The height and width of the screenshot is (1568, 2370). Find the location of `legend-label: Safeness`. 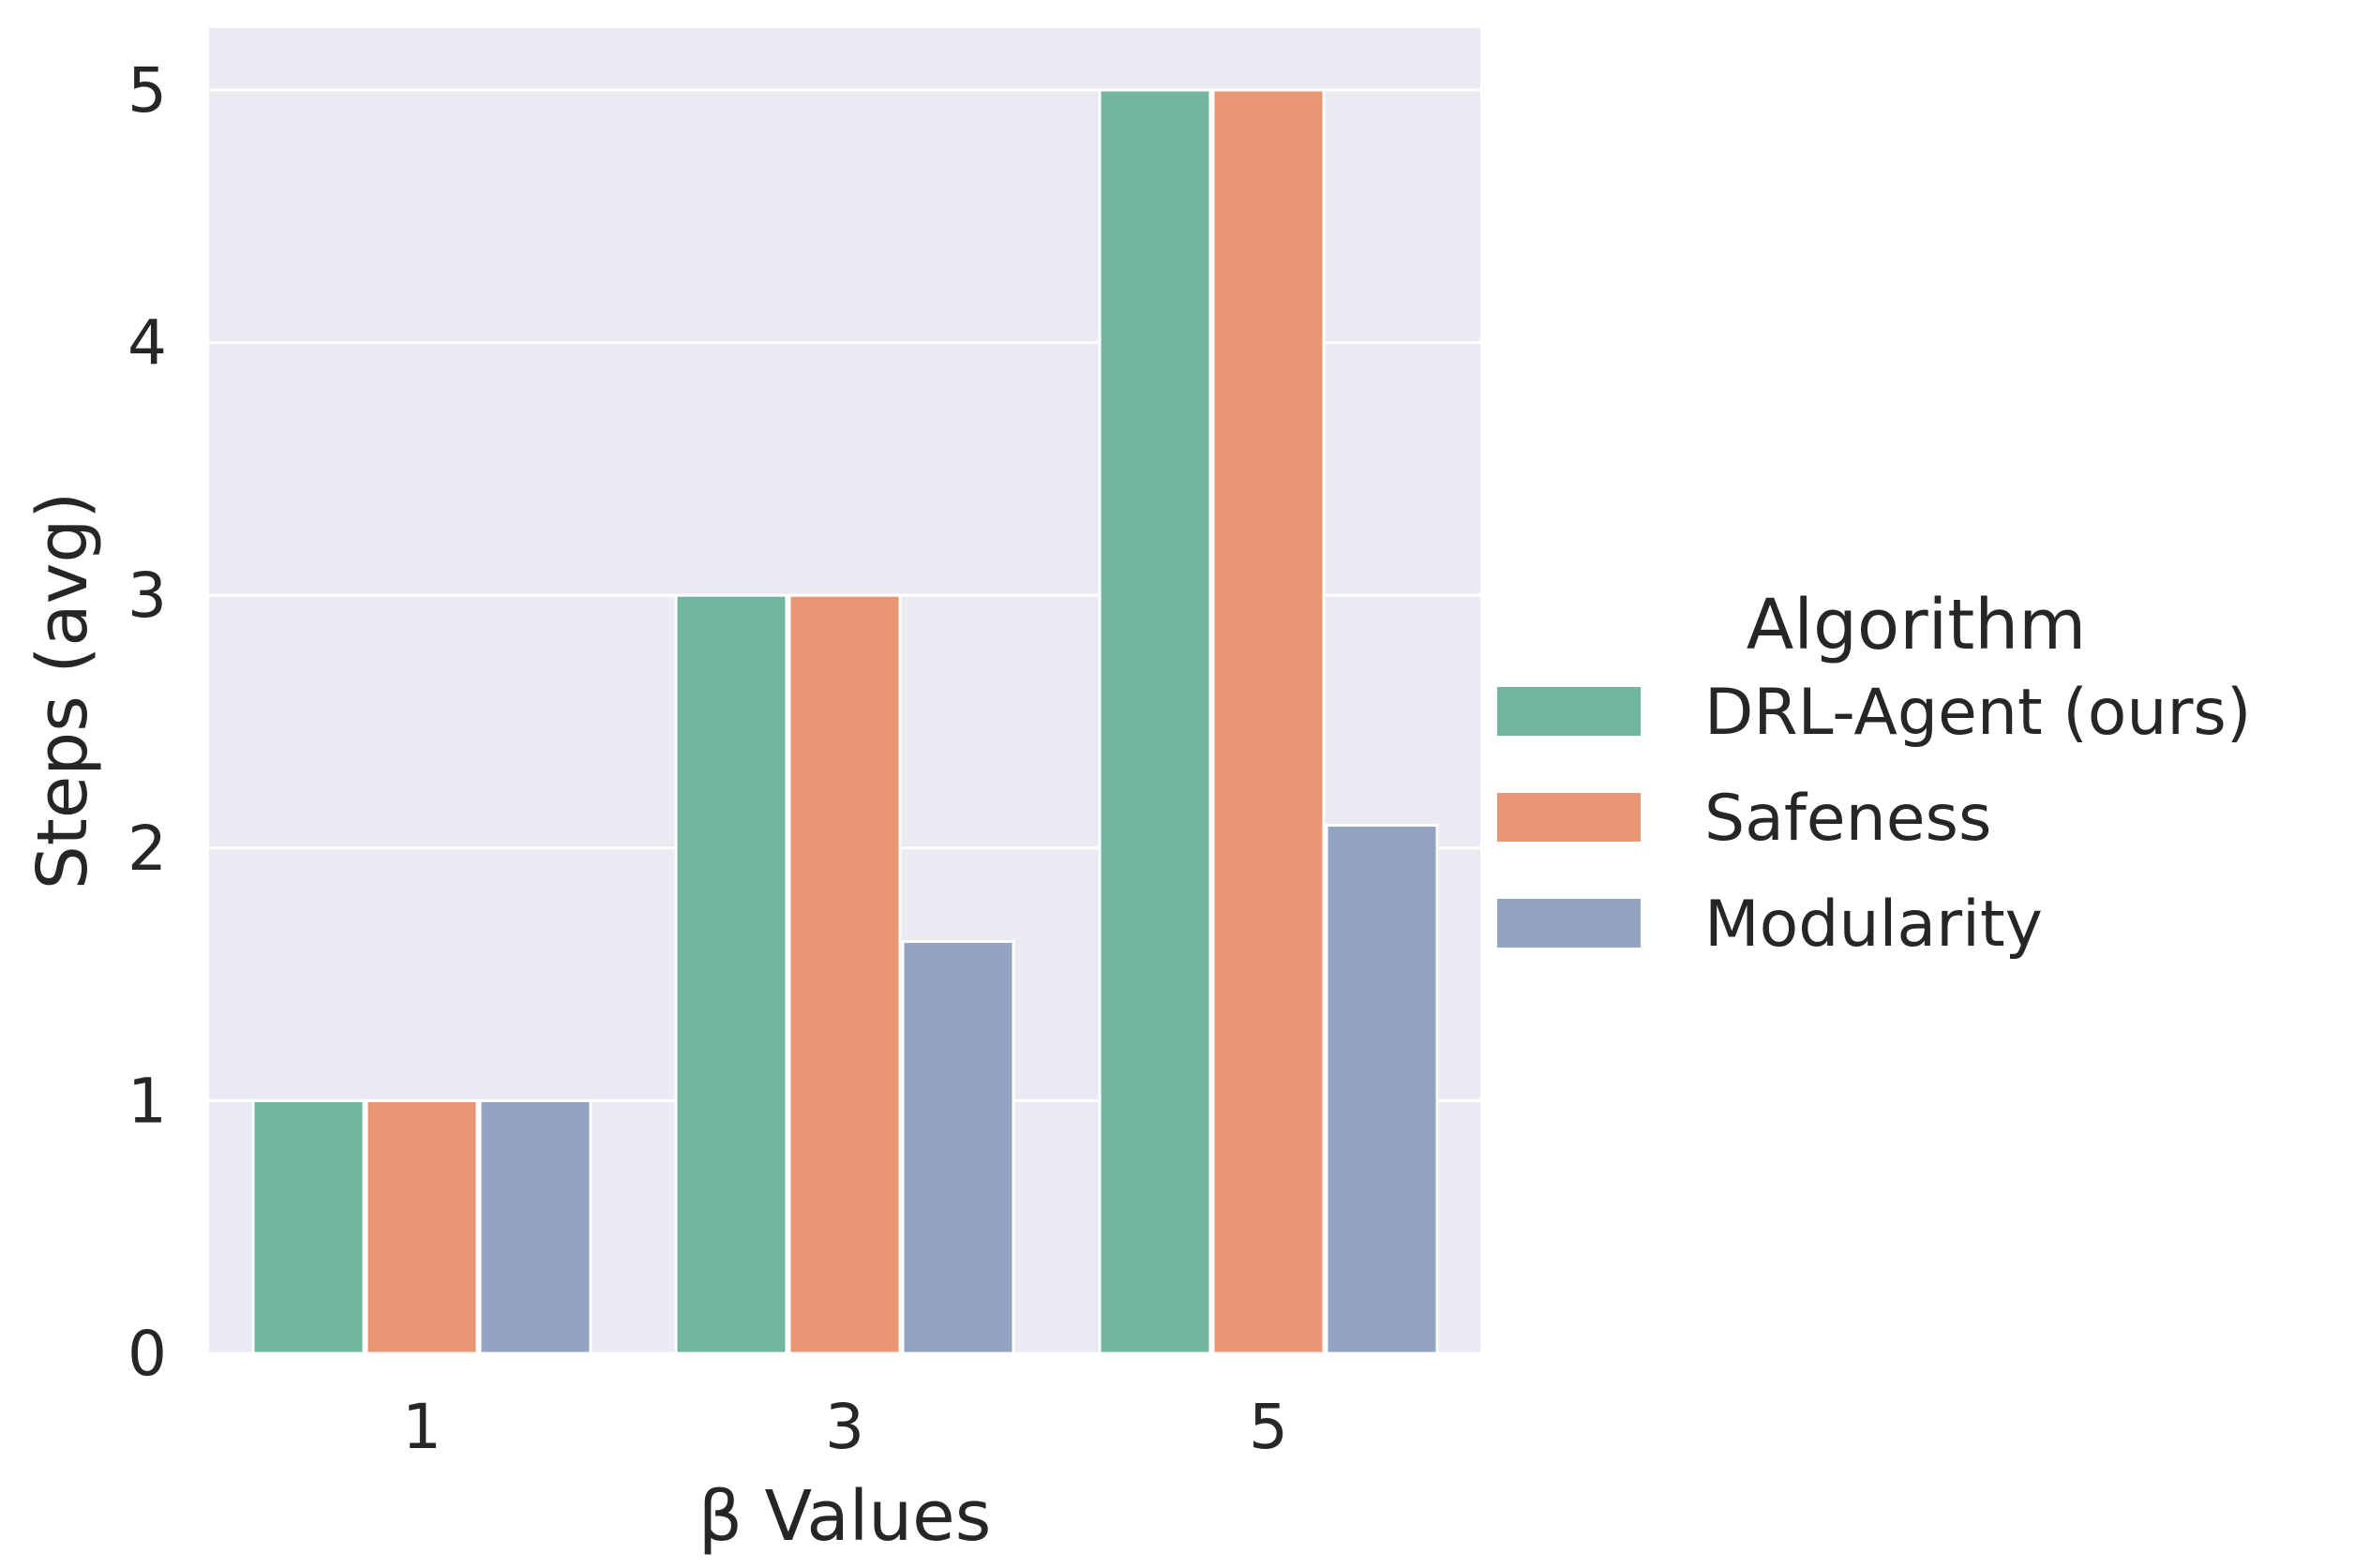

legend-label: Safeness is located at coordinates (1847, 819).